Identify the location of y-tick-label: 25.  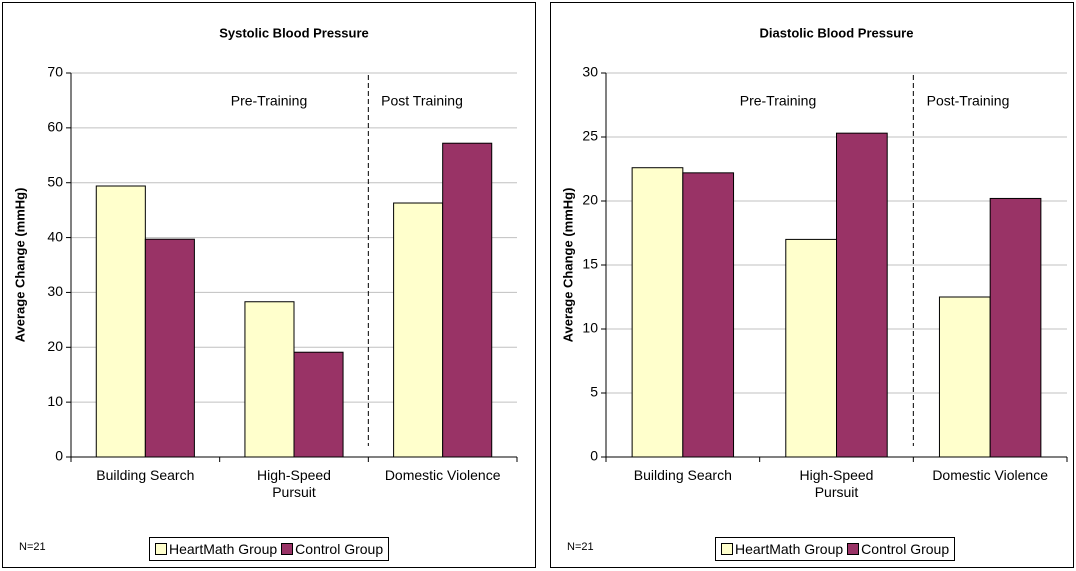
(590, 136).